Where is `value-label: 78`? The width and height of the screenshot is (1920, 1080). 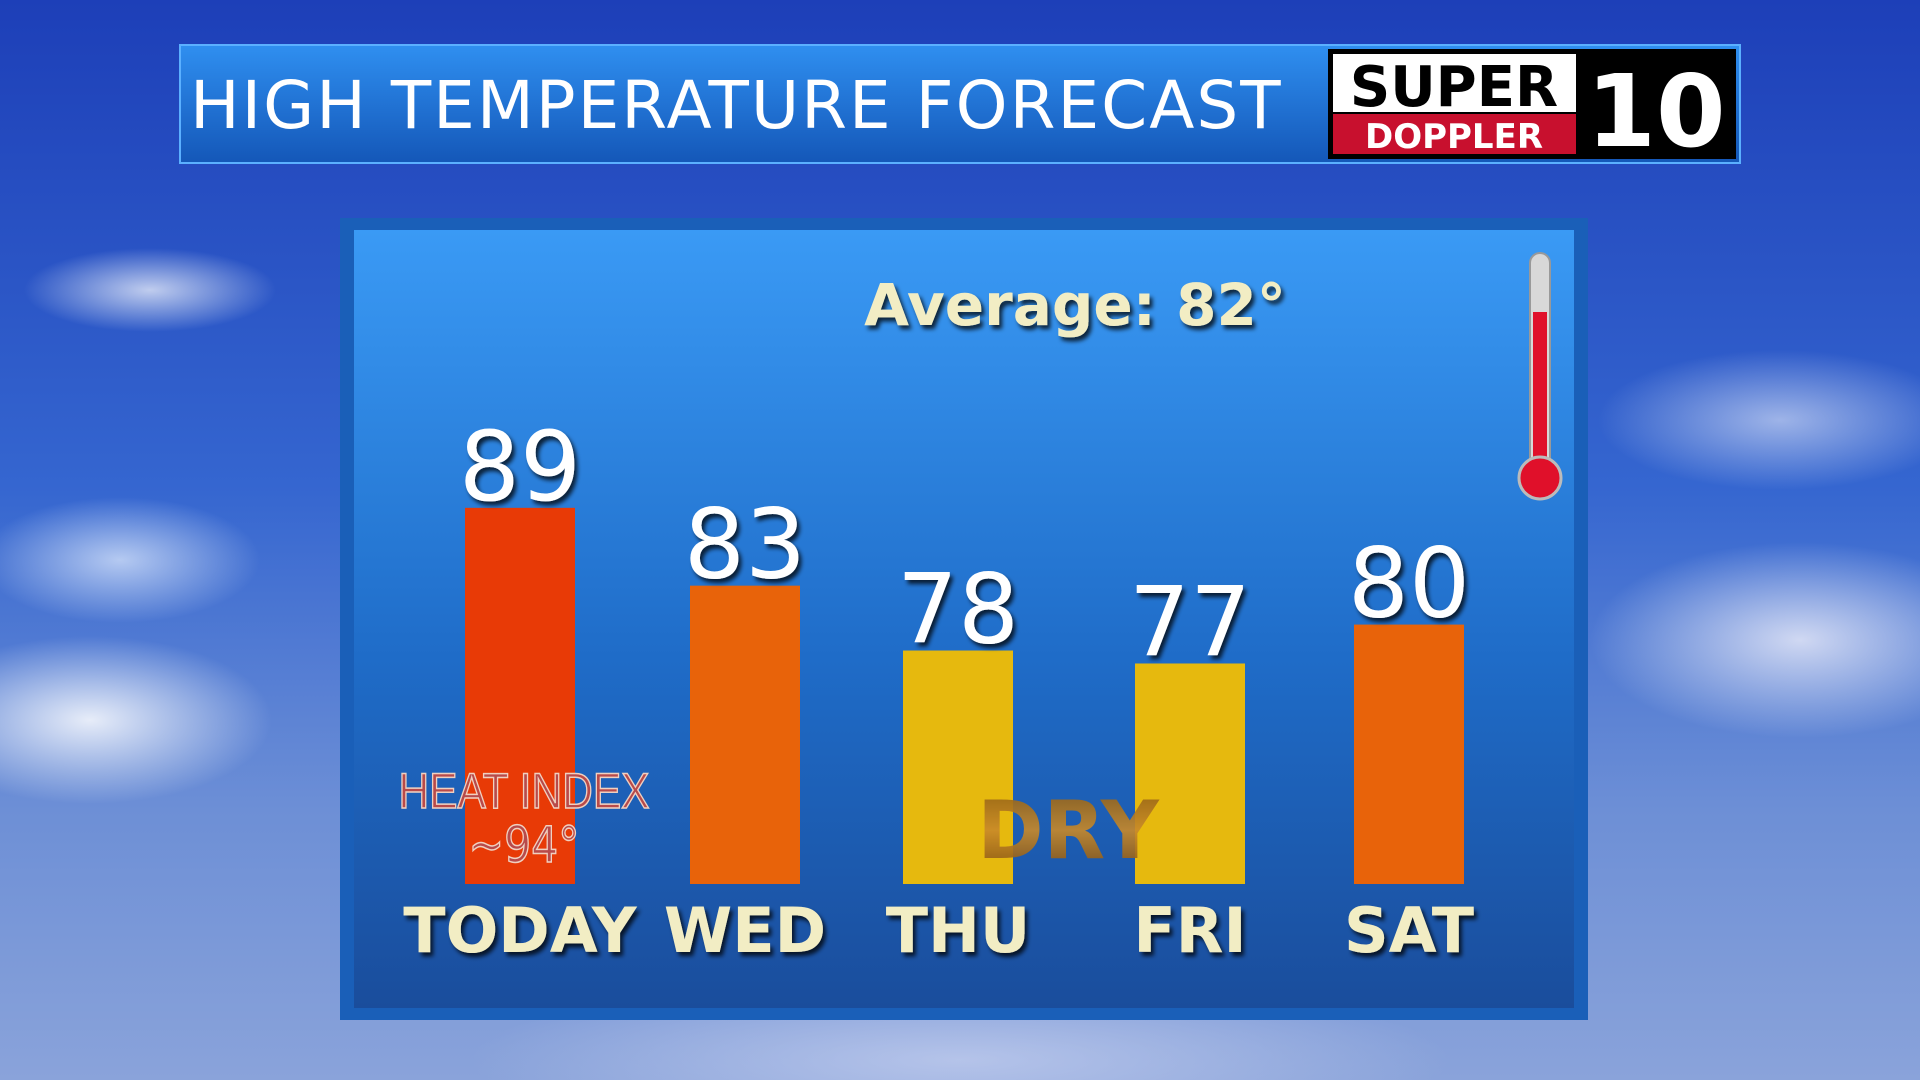
value-label: 78 is located at coordinates (958, 610).